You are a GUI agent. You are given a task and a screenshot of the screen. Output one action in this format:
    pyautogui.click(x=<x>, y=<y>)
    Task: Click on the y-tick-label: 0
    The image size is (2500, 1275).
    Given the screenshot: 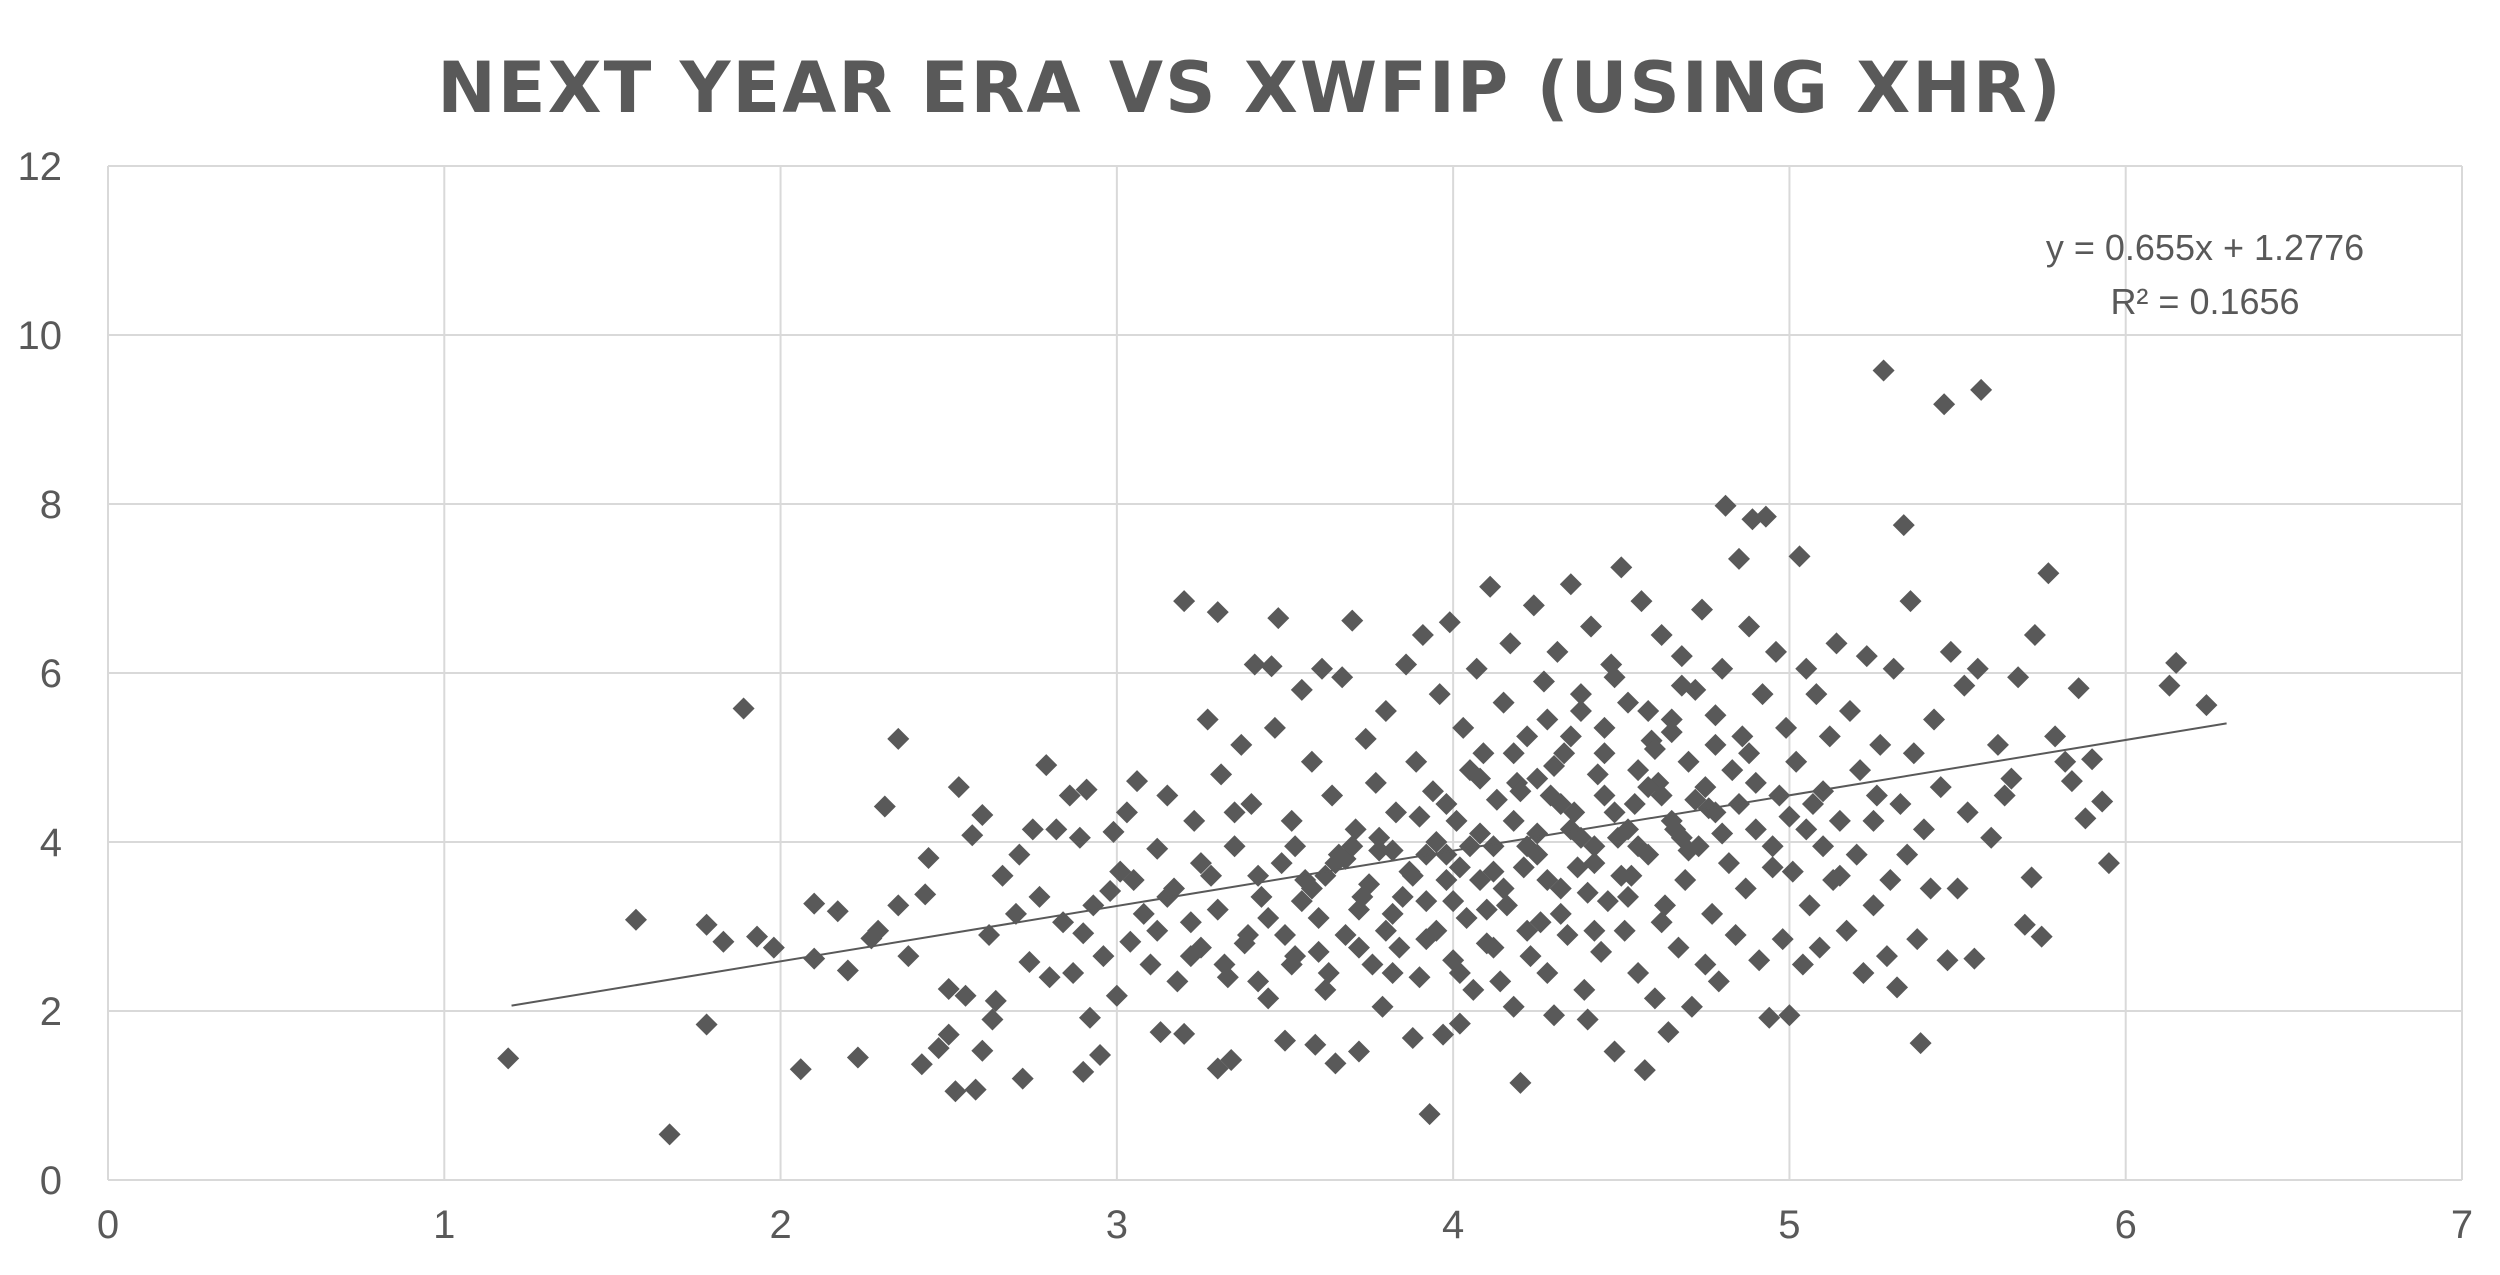 What is the action you would take?
    pyautogui.click(x=51, y=1181)
    